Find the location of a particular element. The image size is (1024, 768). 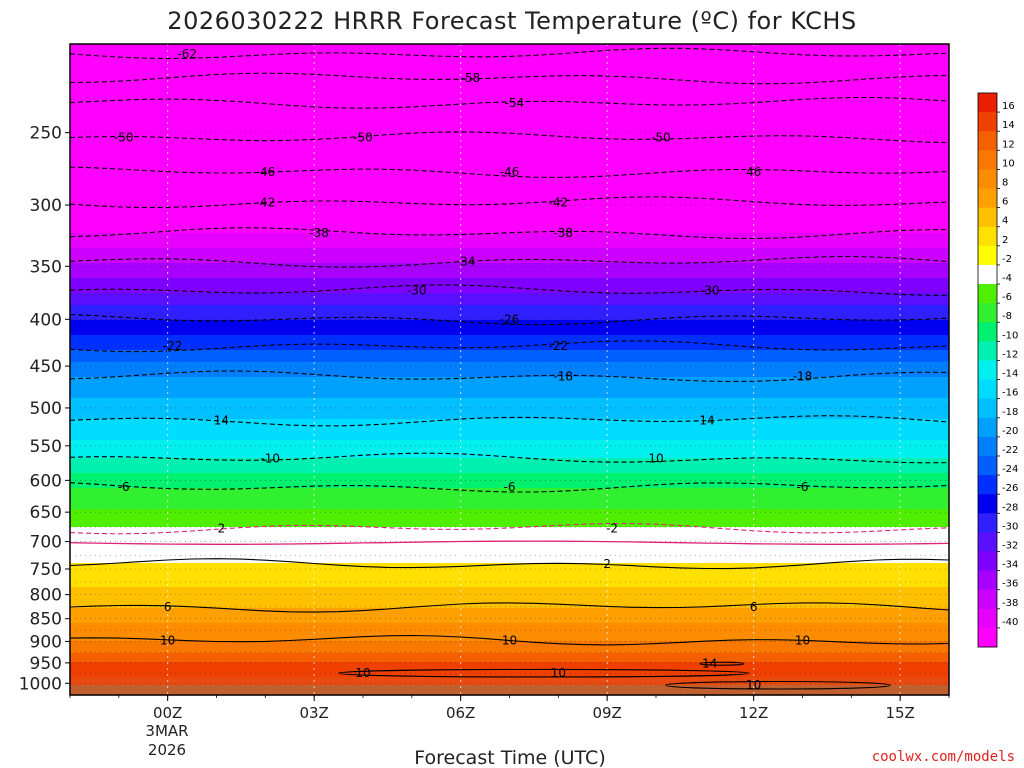

y-tick-label: 900 is located at coordinates (46, 642).